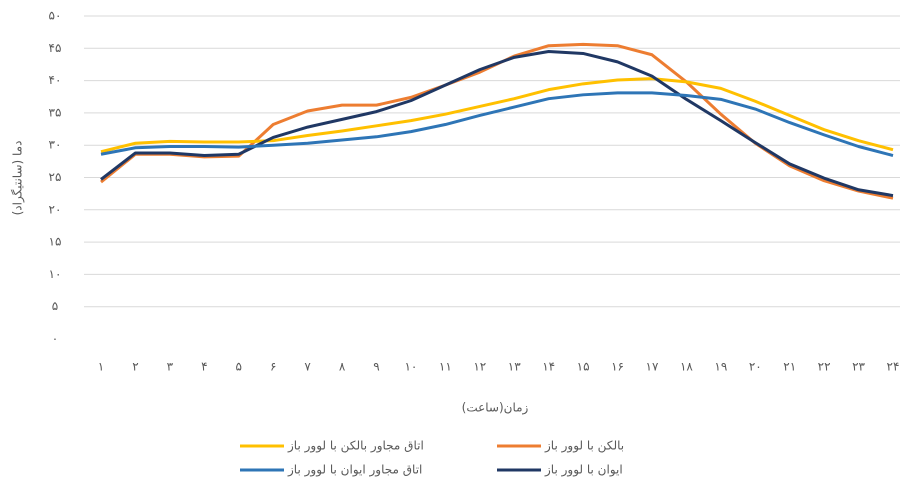 Image resolution: width=905 pixels, height=487 pixels. I want to click on legend-label: ایوان با لوور باز, so click(583, 470).